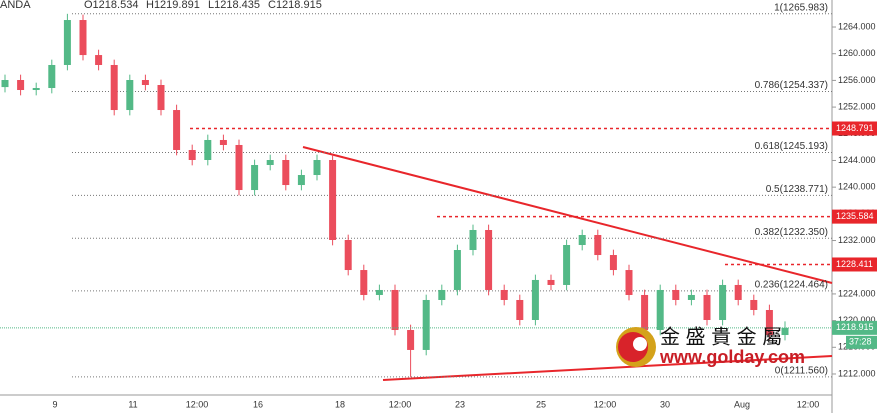 This screenshot has height=413, width=877. Describe the element at coordinates (857, 373) in the screenshot. I see `y-tick-label: 1212.000` at that location.